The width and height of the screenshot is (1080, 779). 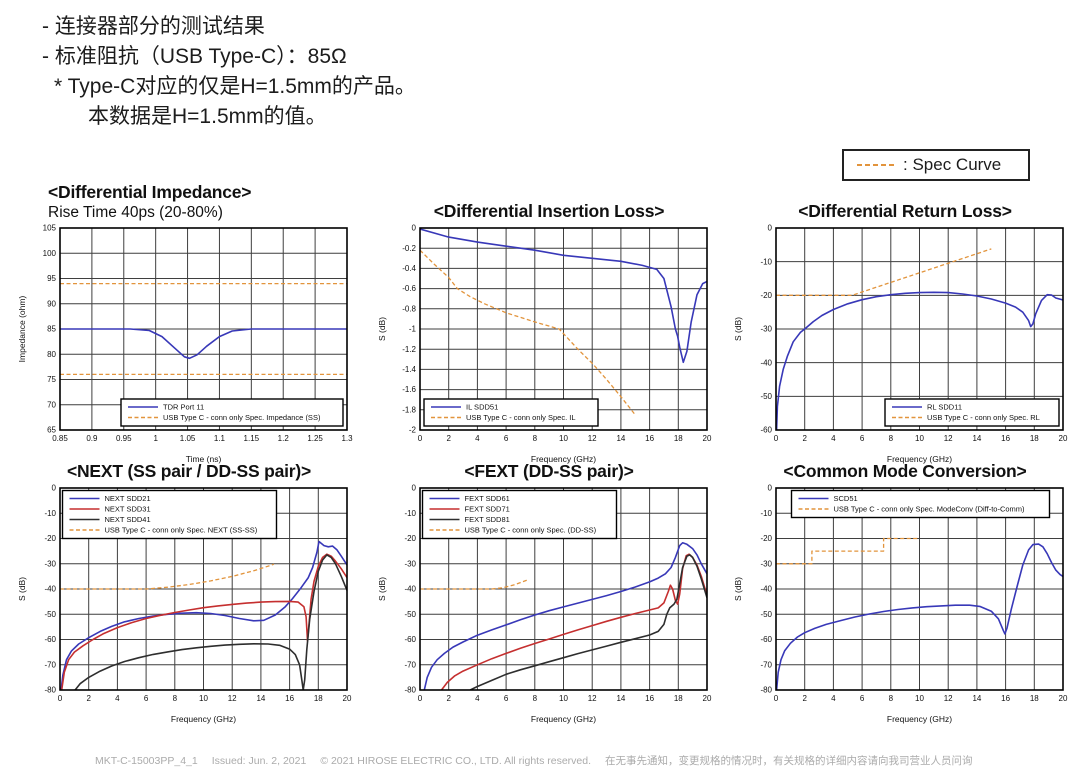 What do you see at coordinates (51, 430) in the screenshot?
I see `svg-text: 65` at bounding box center [51, 430].